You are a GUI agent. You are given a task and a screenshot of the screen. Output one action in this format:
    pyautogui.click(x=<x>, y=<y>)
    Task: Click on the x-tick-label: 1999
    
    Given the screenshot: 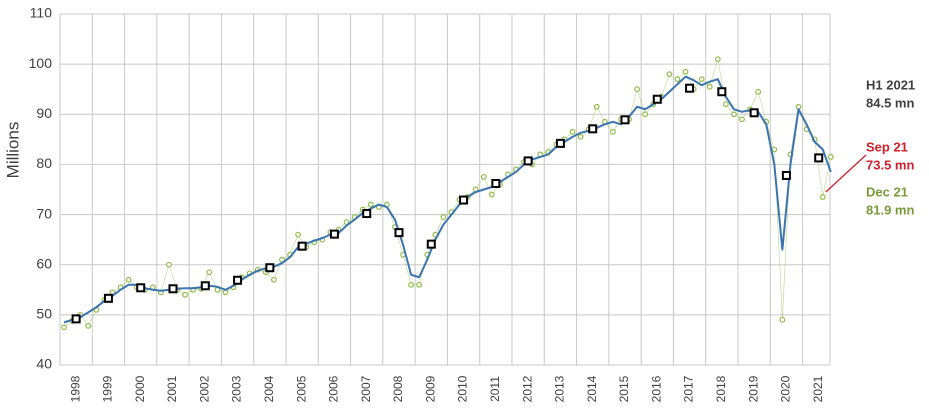 What is the action you would take?
    pyautogui.click(x=108, y=388)
    